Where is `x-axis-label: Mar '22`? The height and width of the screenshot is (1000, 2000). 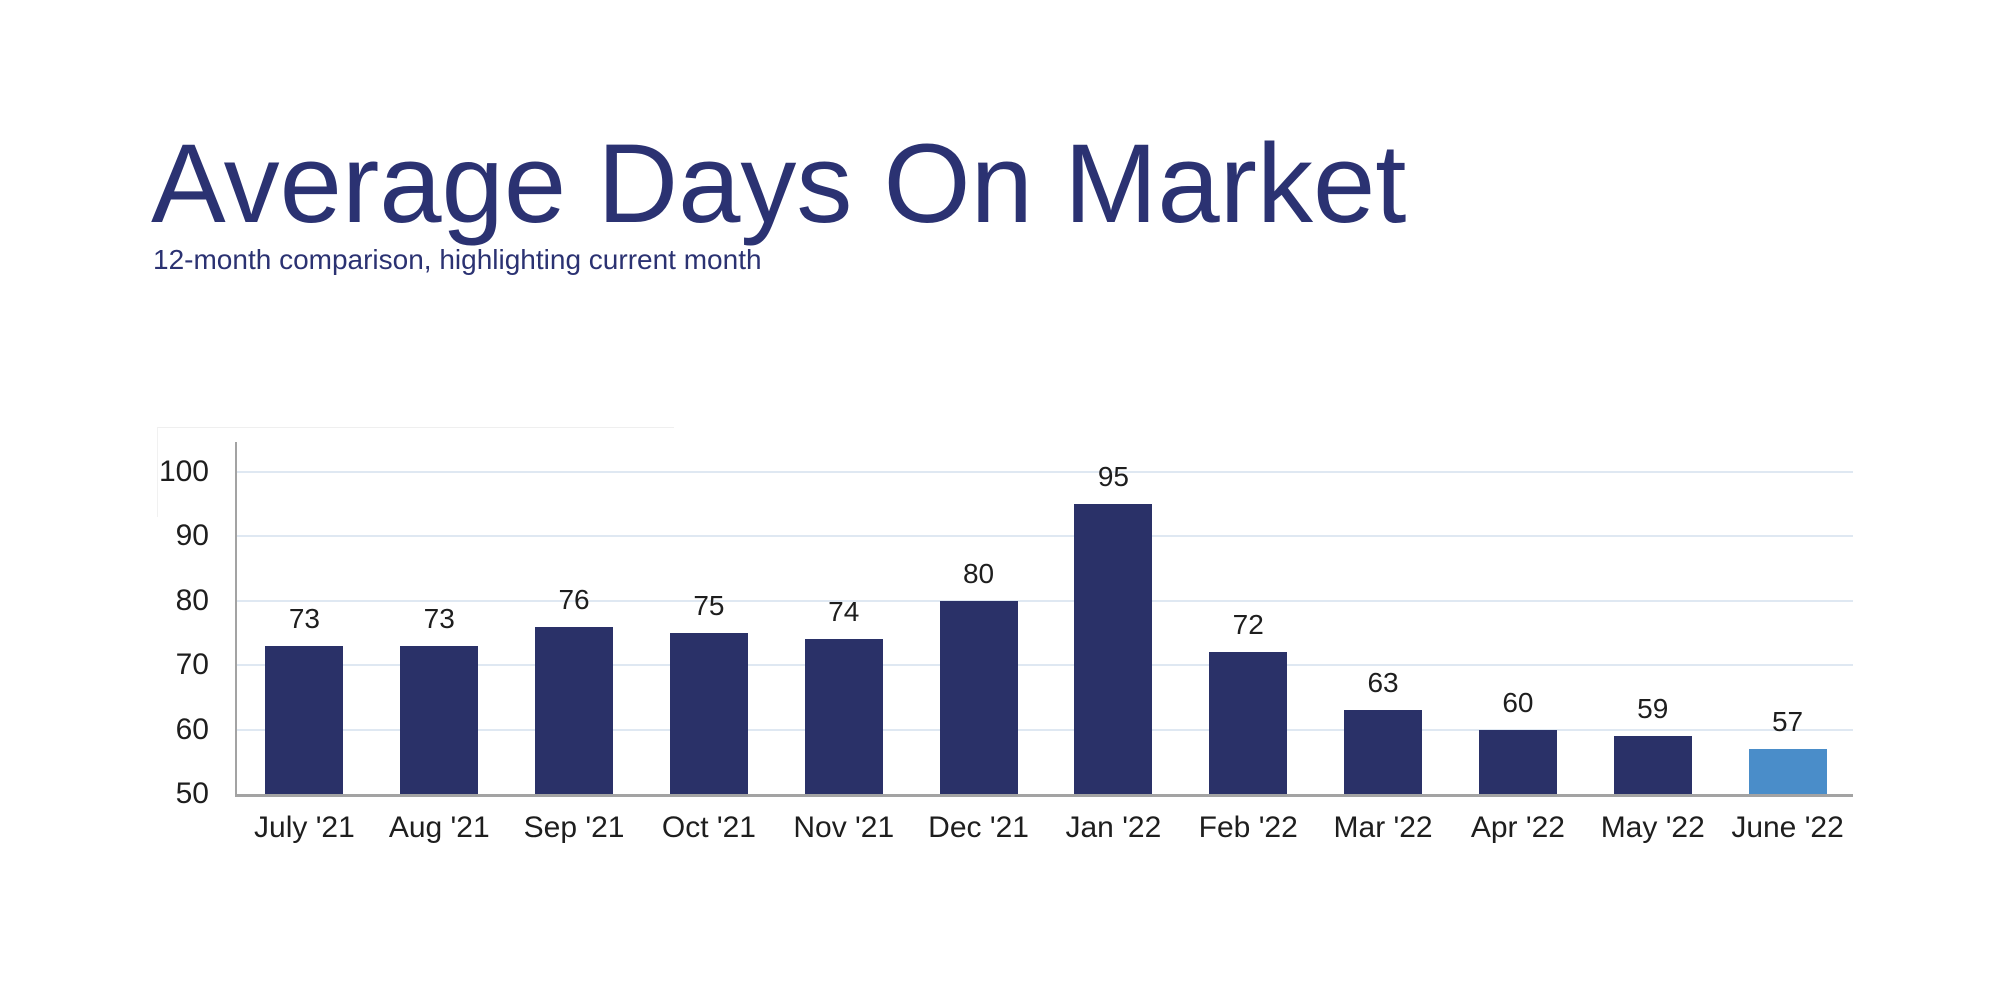
x-axis-label: Mar '22 is located at coordinates (1383, 827).